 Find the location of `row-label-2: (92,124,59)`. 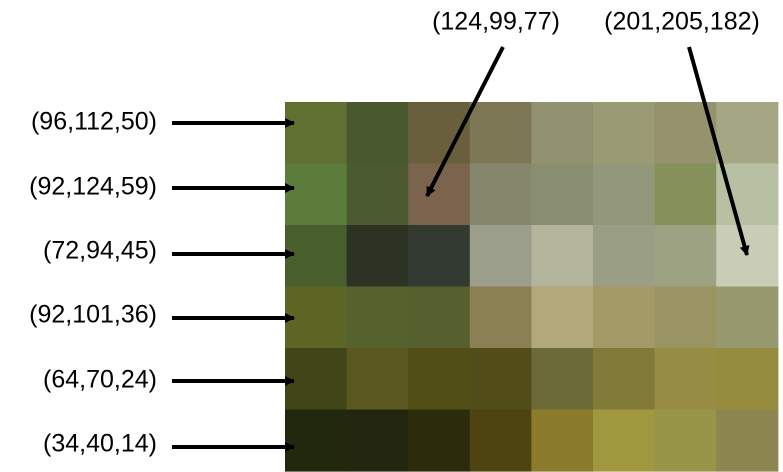

row-label-2: (92,124,59) is located at coordinates (93, 187).